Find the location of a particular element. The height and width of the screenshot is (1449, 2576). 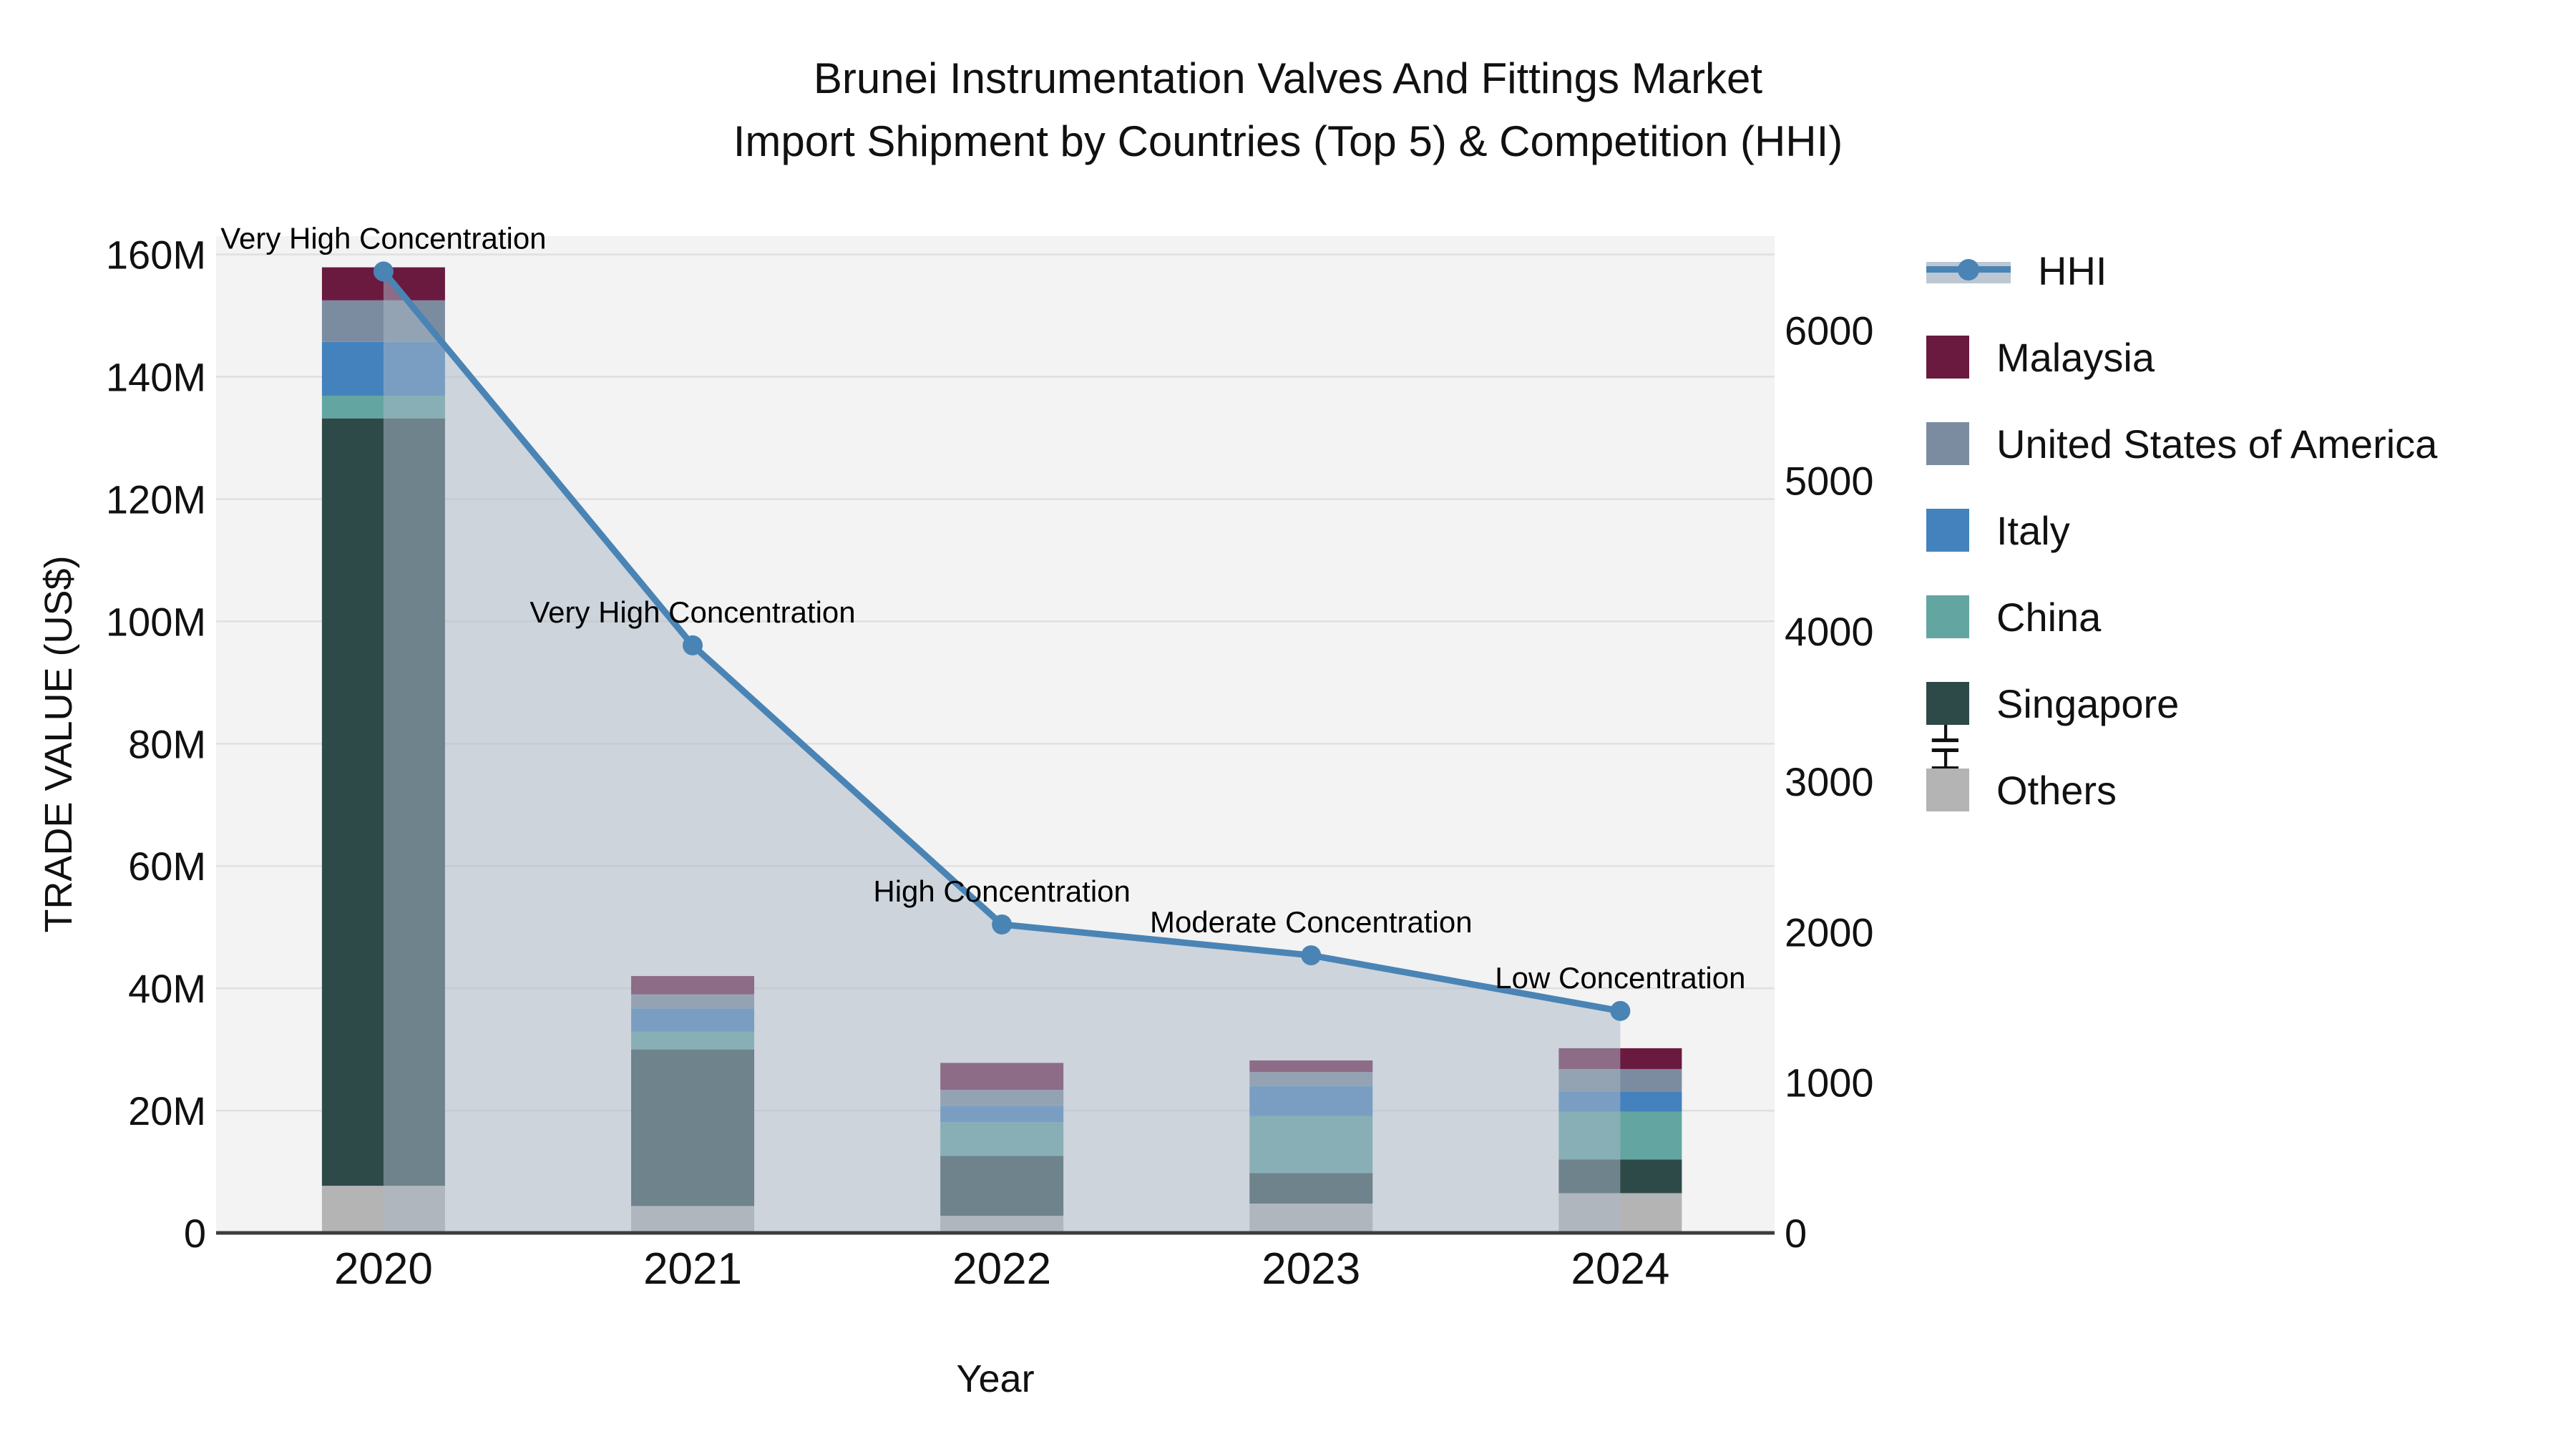

right-tick-4000: 4000 is located at coordinates (1830, 631).